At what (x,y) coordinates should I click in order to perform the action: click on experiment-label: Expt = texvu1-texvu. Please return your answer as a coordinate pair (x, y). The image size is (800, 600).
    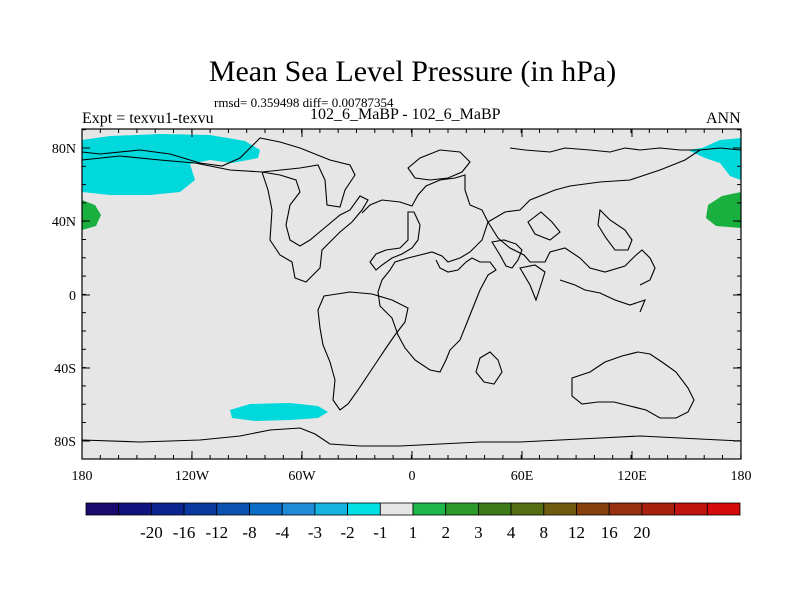
    Looking at the image, I should click on (148, 118).